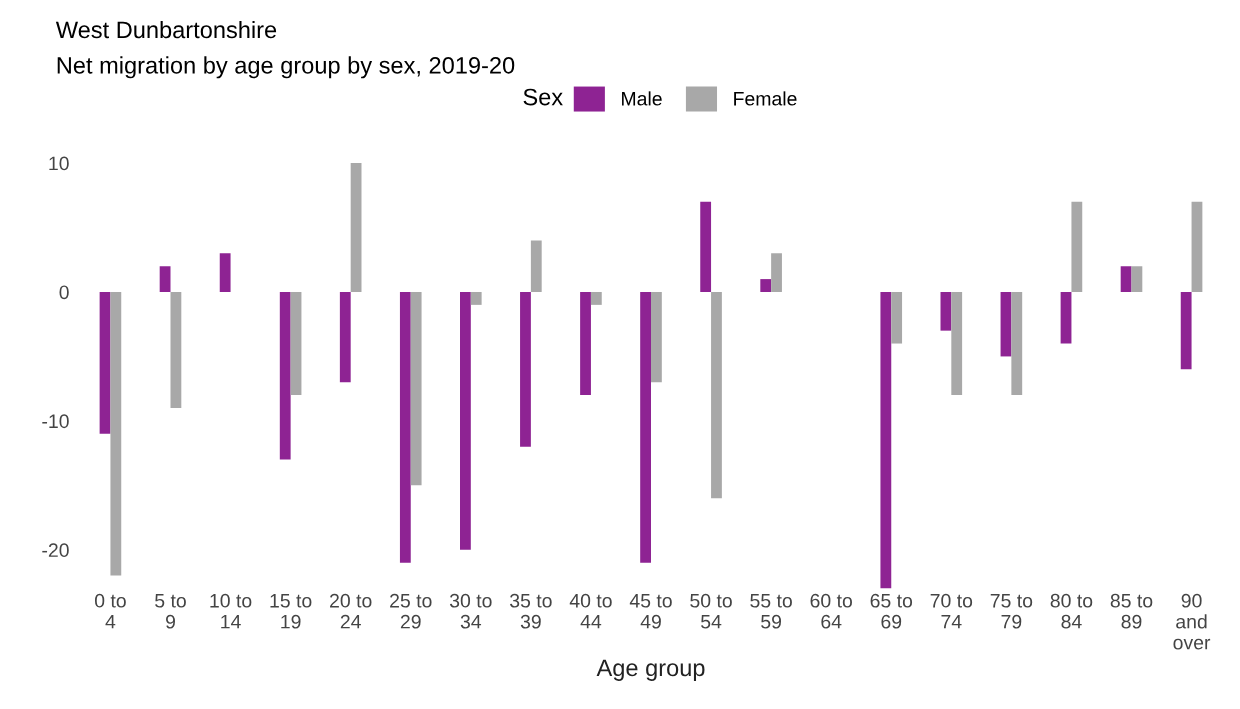 The image size is (1240, 709). Describe the element at coordinates (170, 611) in the screenshot. I see `x-tick-label: 5 to 9` at that location.